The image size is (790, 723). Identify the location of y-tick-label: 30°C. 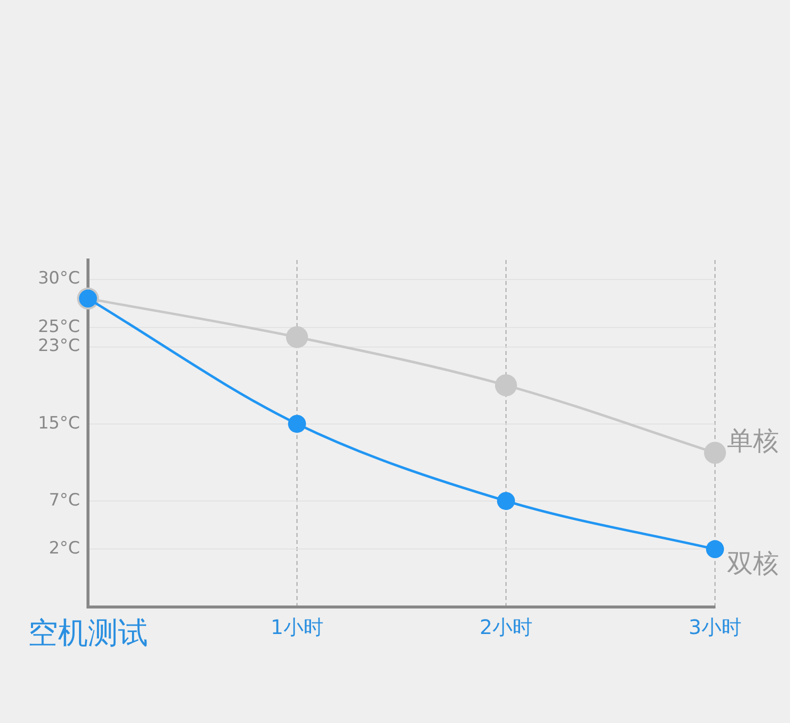
(59, 278).